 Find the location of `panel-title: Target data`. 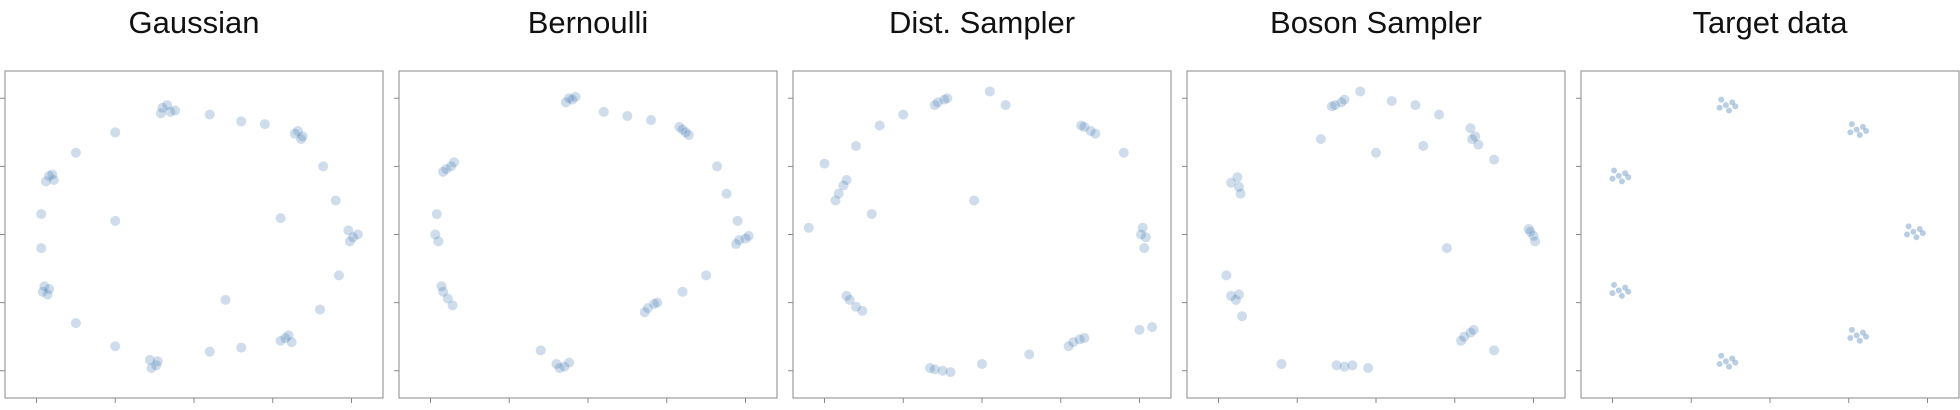

panel-title: Target data is located at coordinates (1770, 22).